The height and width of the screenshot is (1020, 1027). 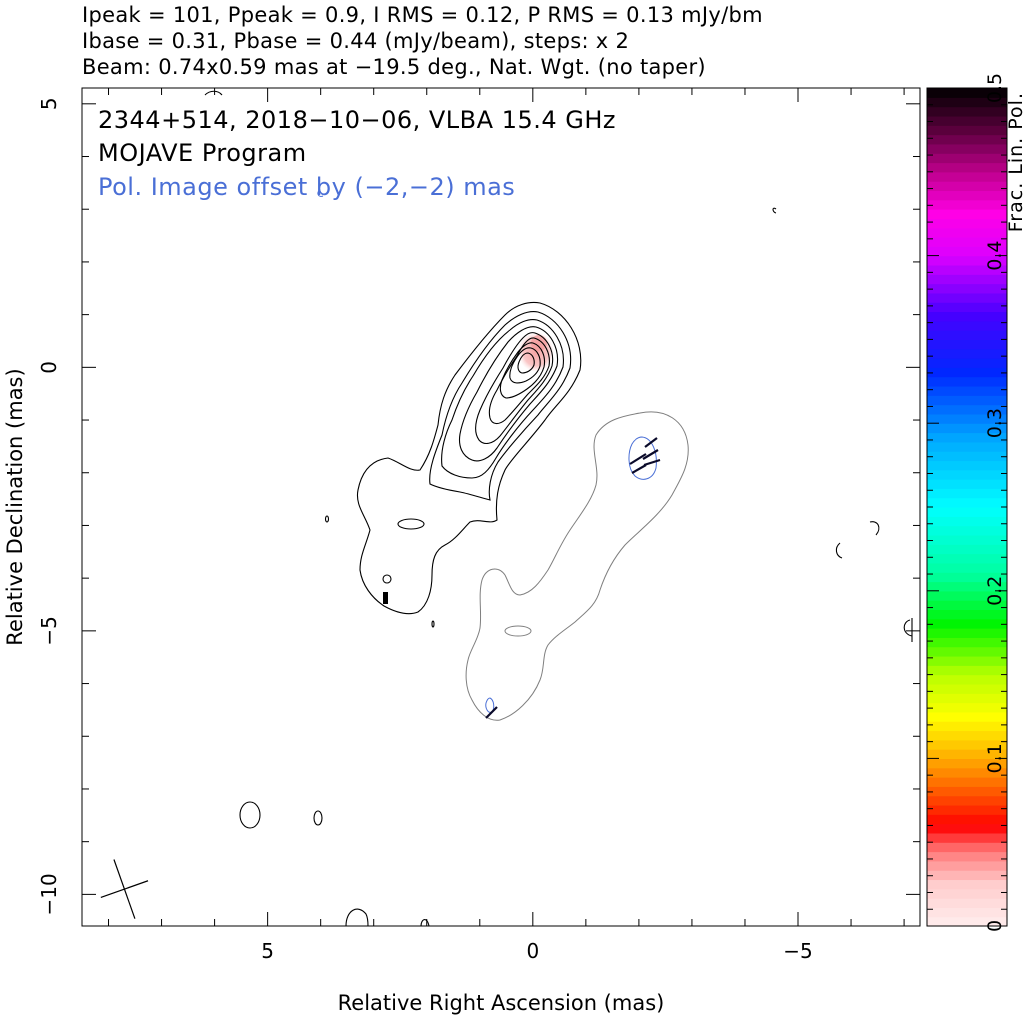 I want to click on y-tick-label: 0, so click(x=49, y=367).